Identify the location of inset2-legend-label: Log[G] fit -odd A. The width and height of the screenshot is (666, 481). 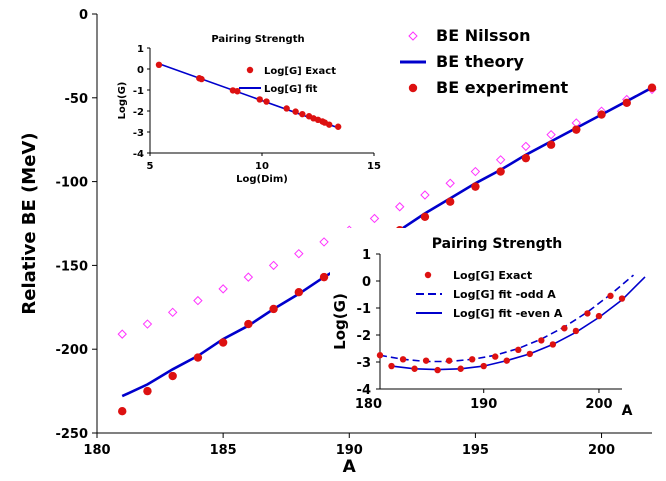
(504, 294).